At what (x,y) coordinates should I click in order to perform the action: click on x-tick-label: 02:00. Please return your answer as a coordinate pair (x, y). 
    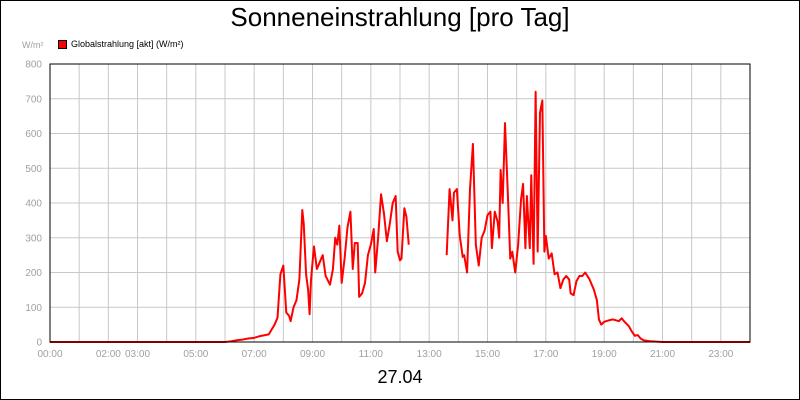
    Looking at the image, I should click on (108, 354).